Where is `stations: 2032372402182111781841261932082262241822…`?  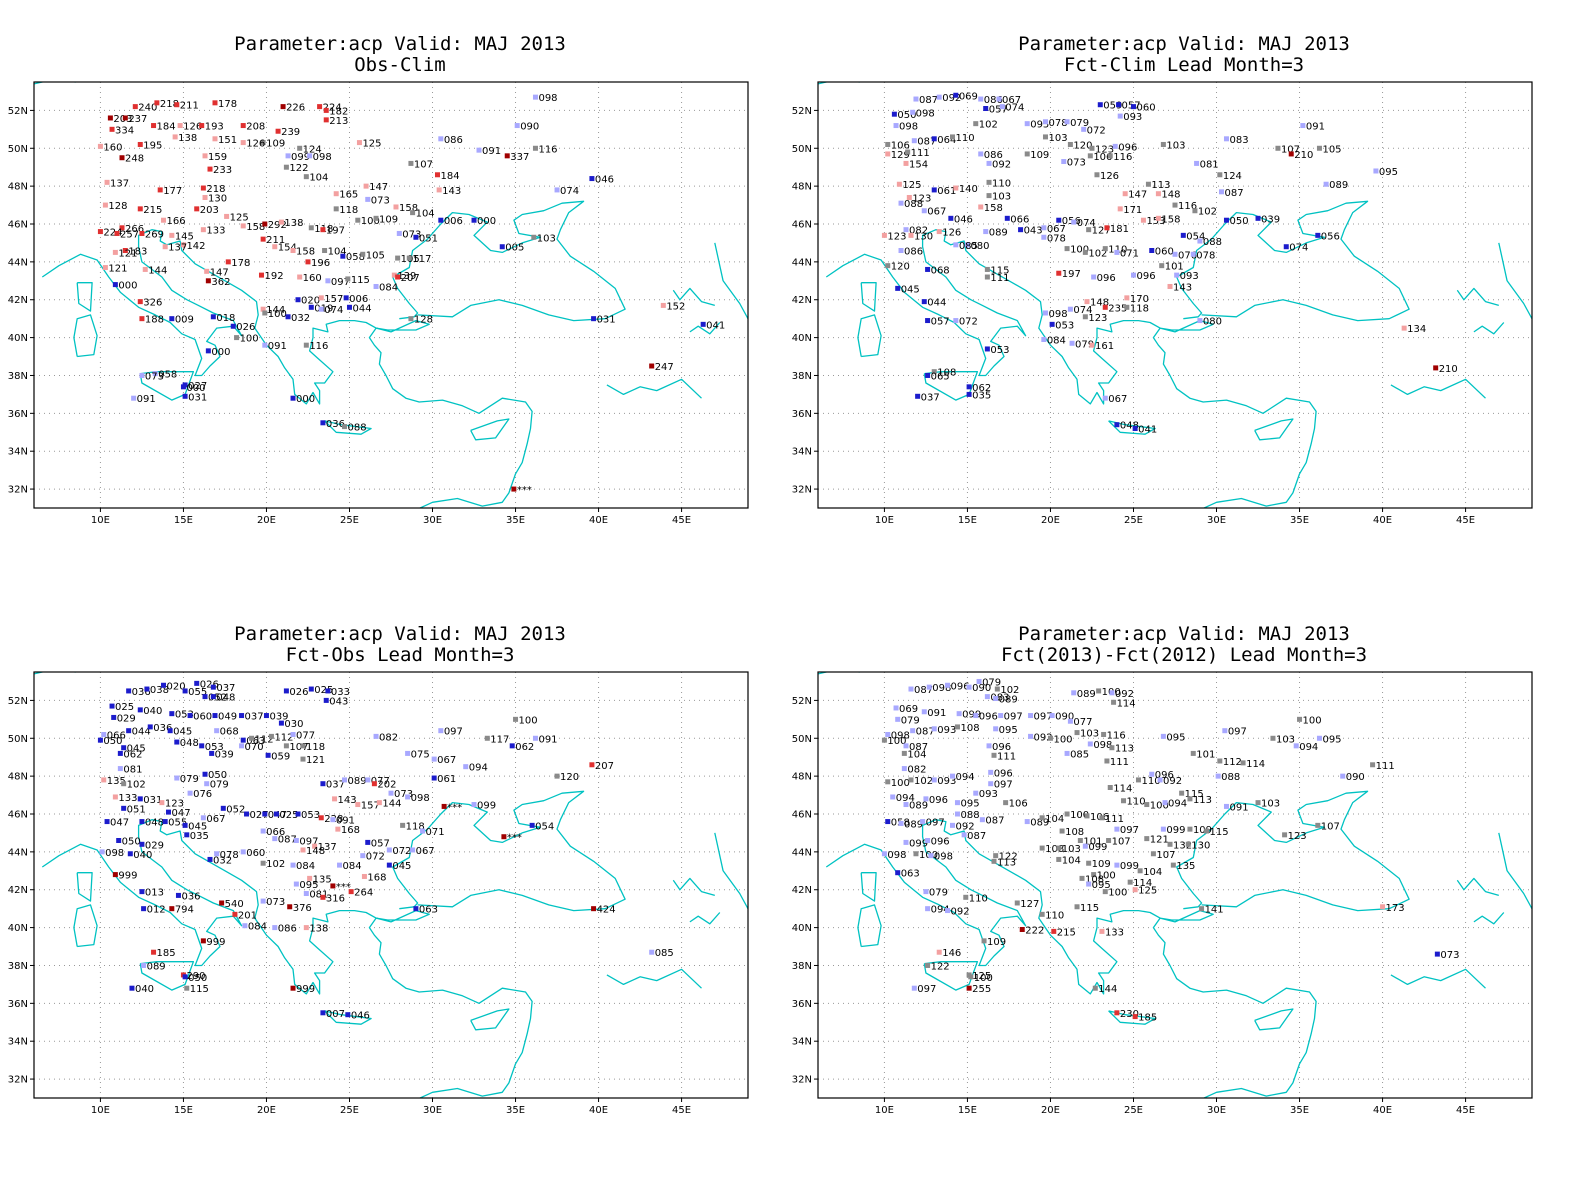 stations: 2032372402182111781841261932082262241822… is located at coordinates (411, 294).